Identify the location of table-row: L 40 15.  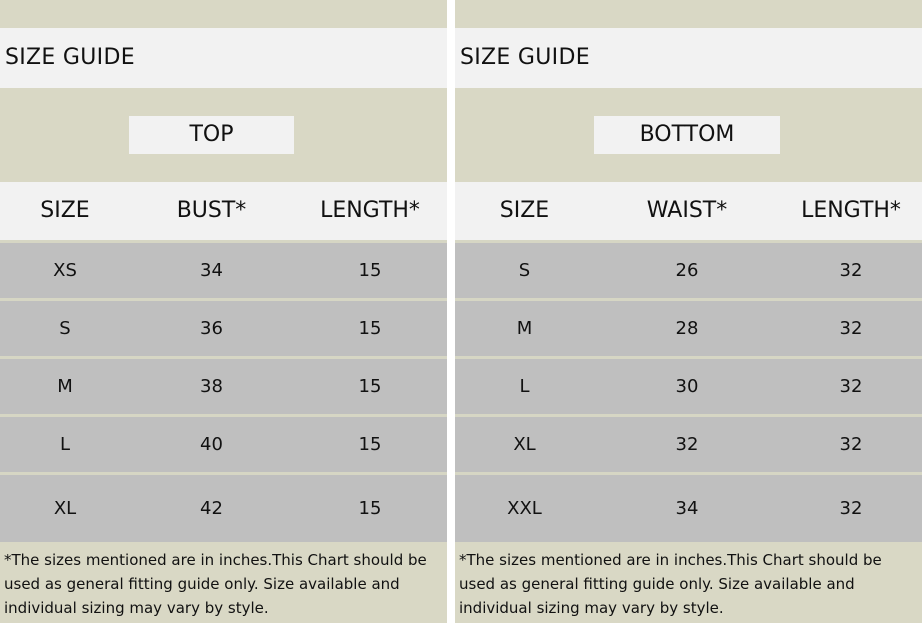
(223, 443).